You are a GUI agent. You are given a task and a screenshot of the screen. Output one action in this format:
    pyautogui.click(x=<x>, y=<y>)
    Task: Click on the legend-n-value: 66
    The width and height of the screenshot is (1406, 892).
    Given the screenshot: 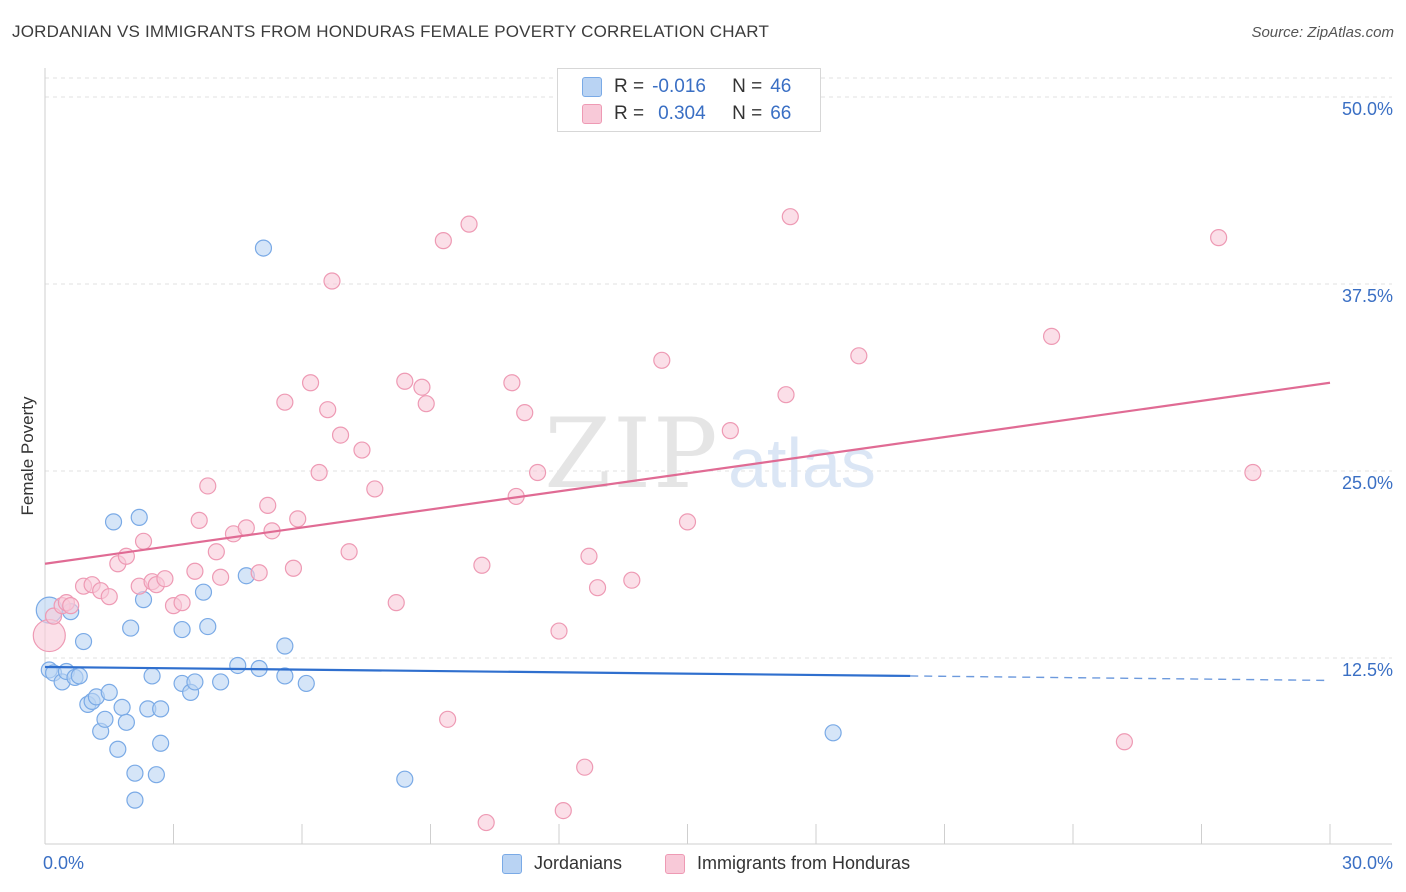 What is the action you would take?
    pyautogui.click(x=781, y=113)
    